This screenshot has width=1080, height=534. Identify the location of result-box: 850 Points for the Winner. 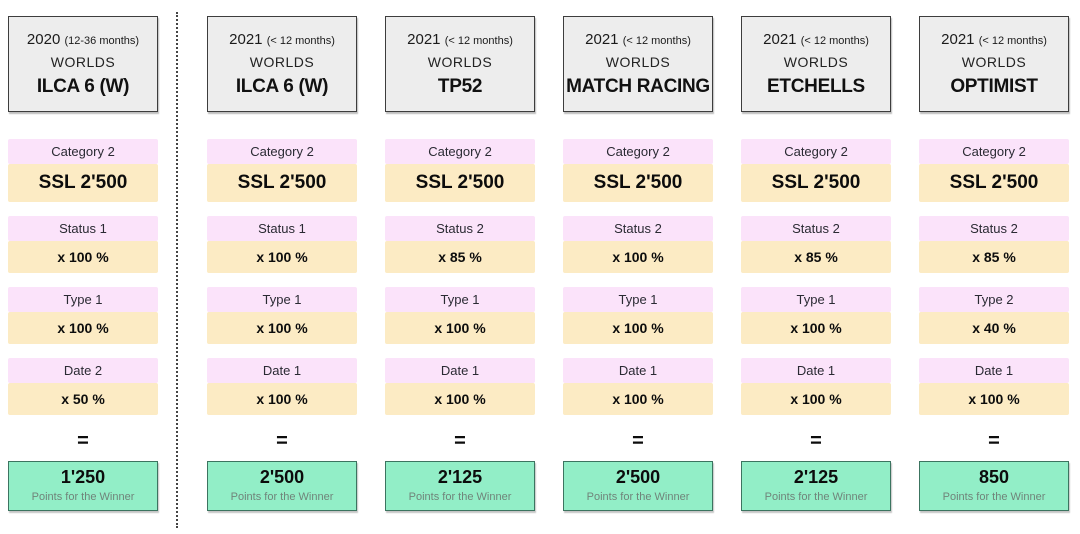
(994, 486).